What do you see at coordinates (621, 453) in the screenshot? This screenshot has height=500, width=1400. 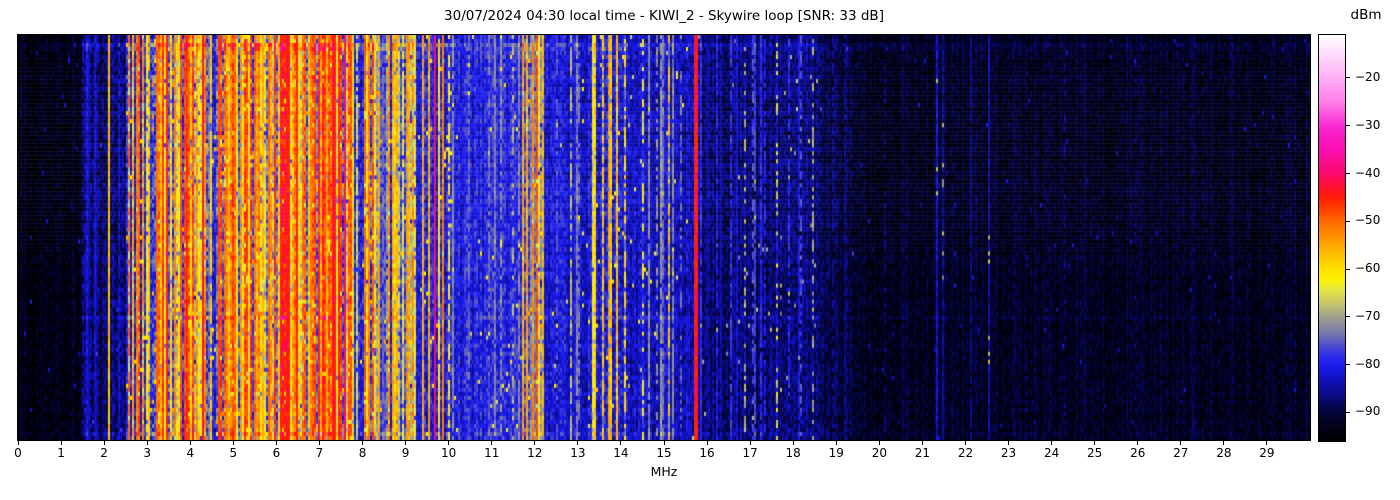 I see `x-tick-label: 14` at bounding box center [621, 453].